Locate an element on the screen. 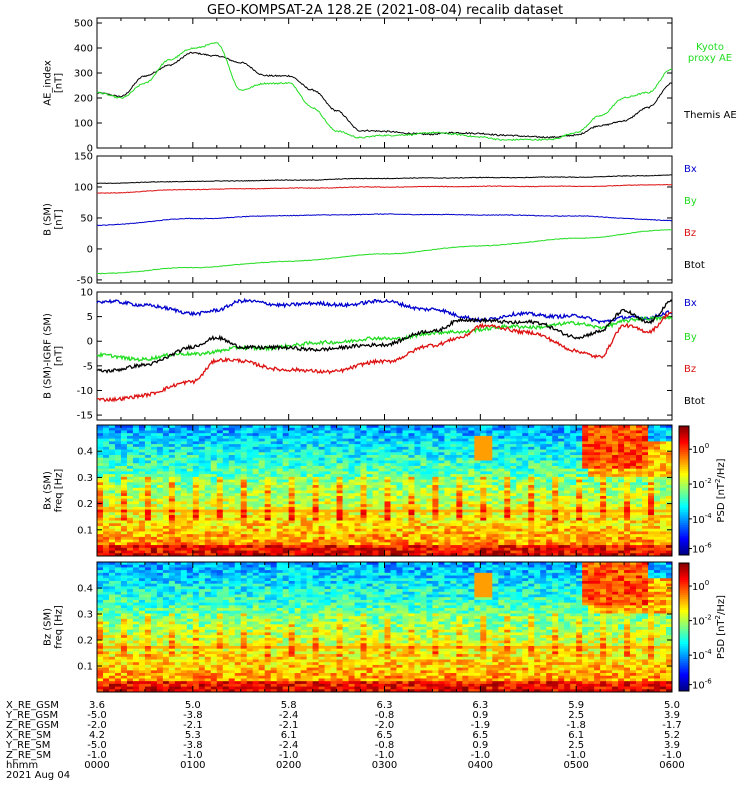 The height and width of the screenshot is (800, 750). ephem-value: -1.9 is located at coordinates (481, 725).